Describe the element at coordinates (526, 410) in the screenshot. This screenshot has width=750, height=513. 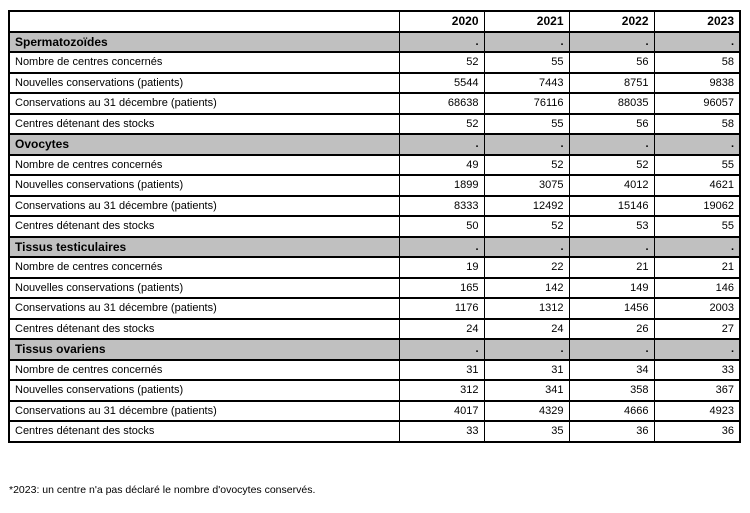
I see `value-cell: 4329` at that location.